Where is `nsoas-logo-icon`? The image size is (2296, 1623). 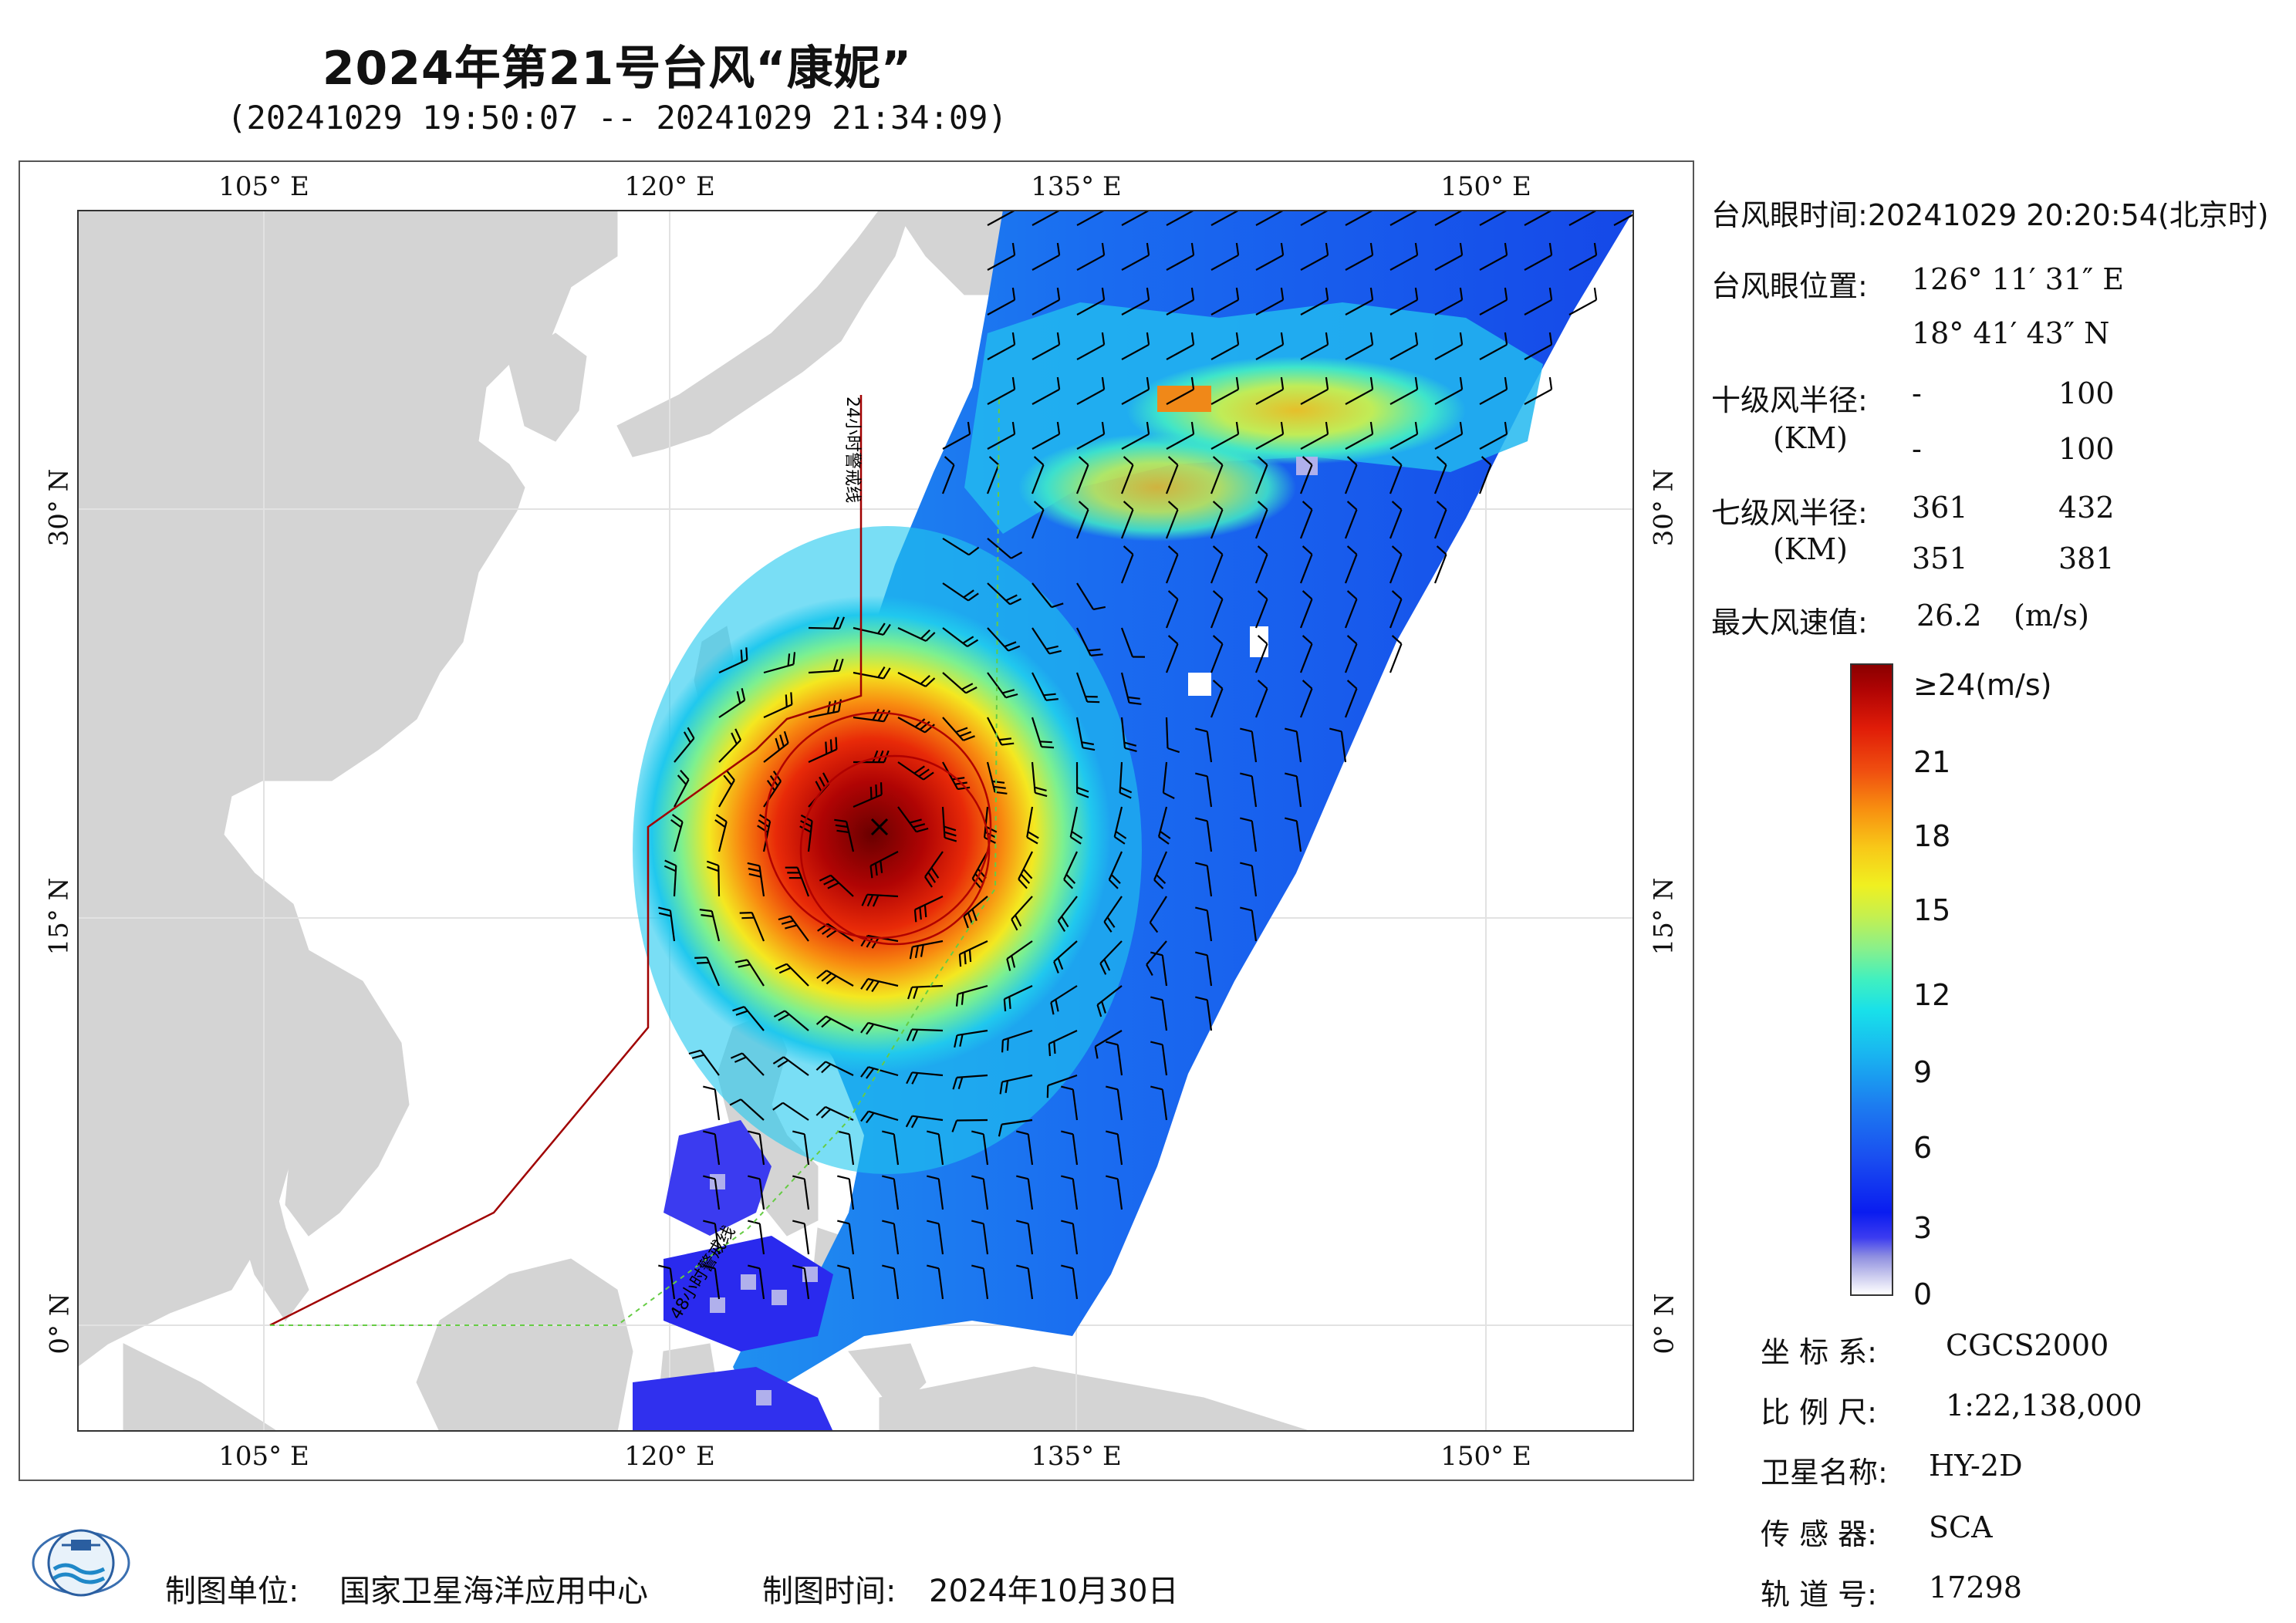
nsoas-logo-icon is located at coordinates (81, 1563).